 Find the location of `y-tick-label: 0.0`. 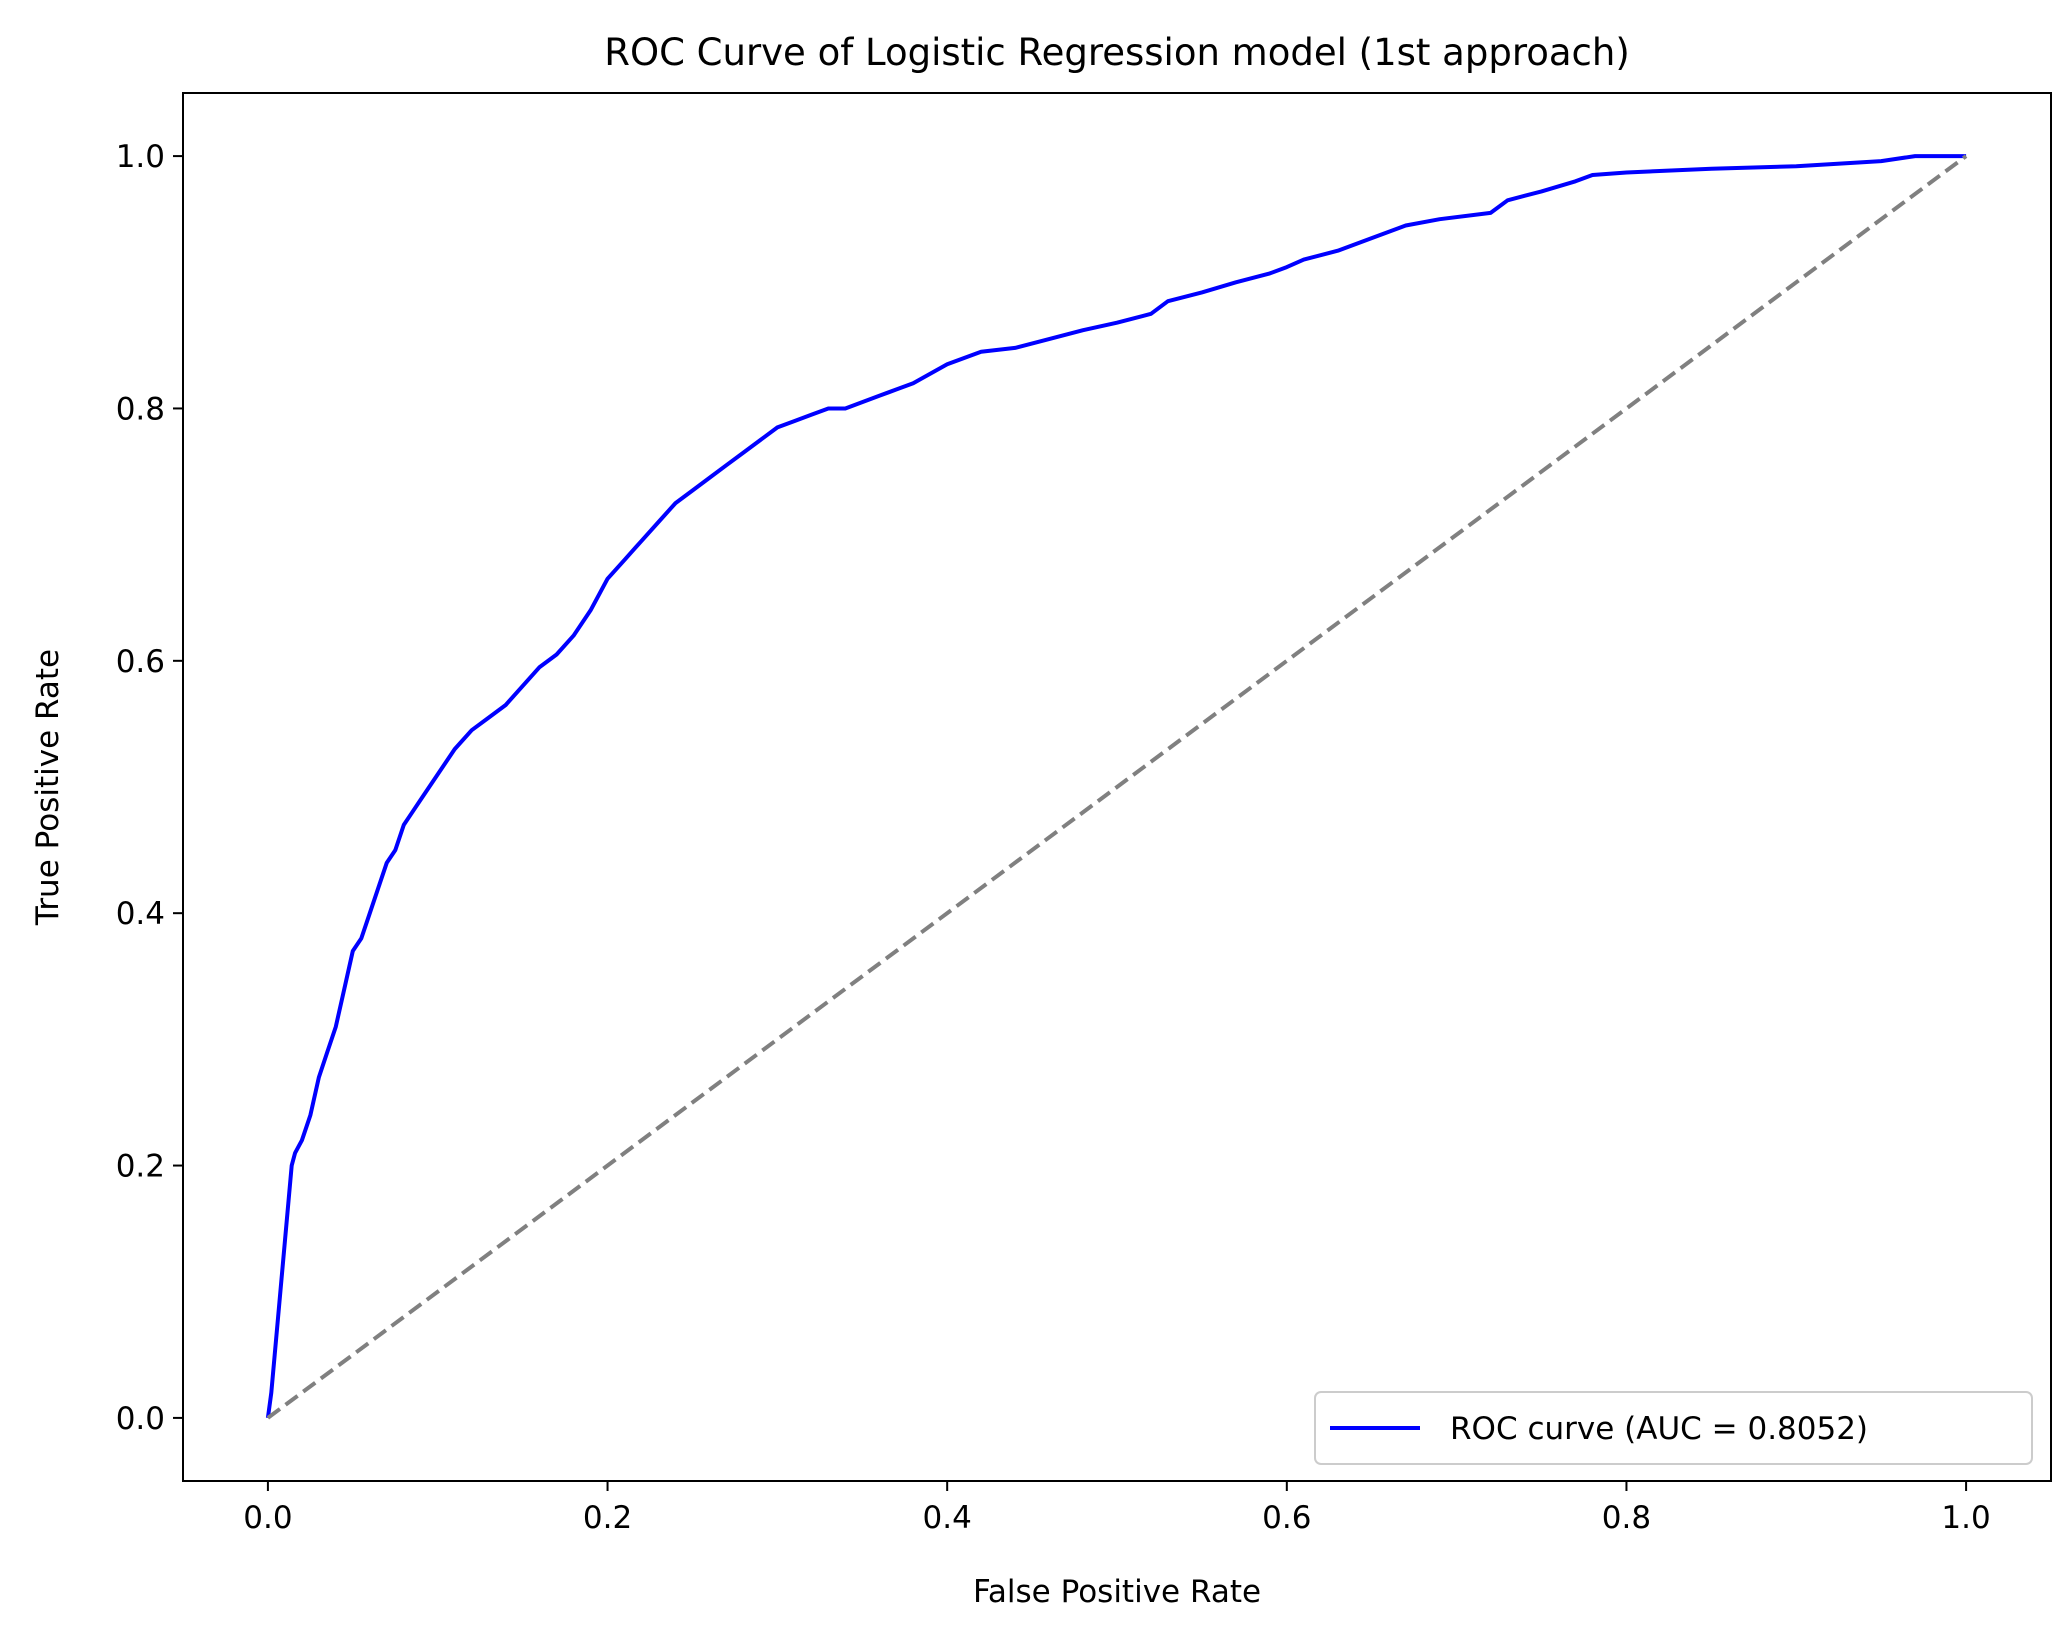

y-tick-label: 0.0 is located at coordinates (140, 1419).